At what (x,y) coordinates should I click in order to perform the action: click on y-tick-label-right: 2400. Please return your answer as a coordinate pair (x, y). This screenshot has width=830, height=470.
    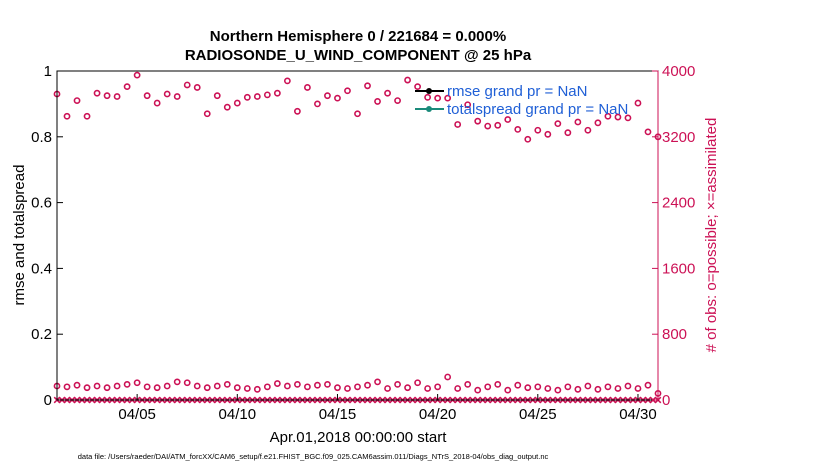
    Looking at the image, I should click on (678, 203).